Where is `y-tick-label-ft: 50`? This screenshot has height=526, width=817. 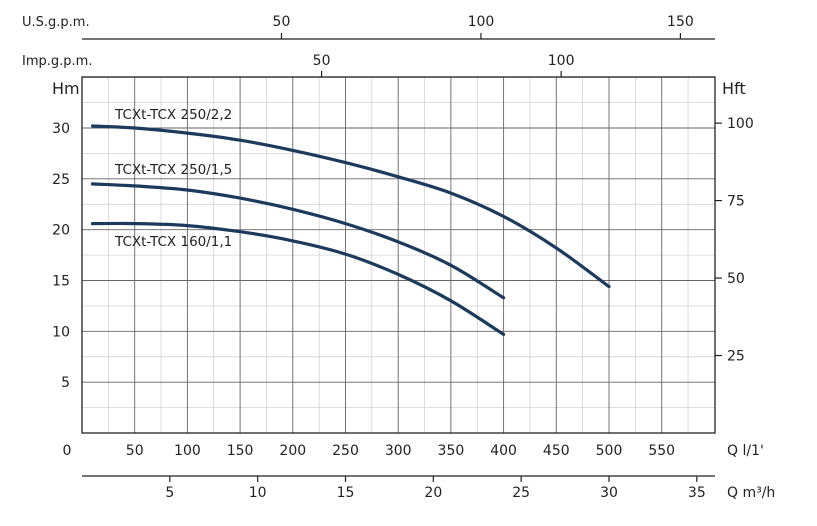 y-tick-label-ft: 50 is located at coordinates (736, 279).